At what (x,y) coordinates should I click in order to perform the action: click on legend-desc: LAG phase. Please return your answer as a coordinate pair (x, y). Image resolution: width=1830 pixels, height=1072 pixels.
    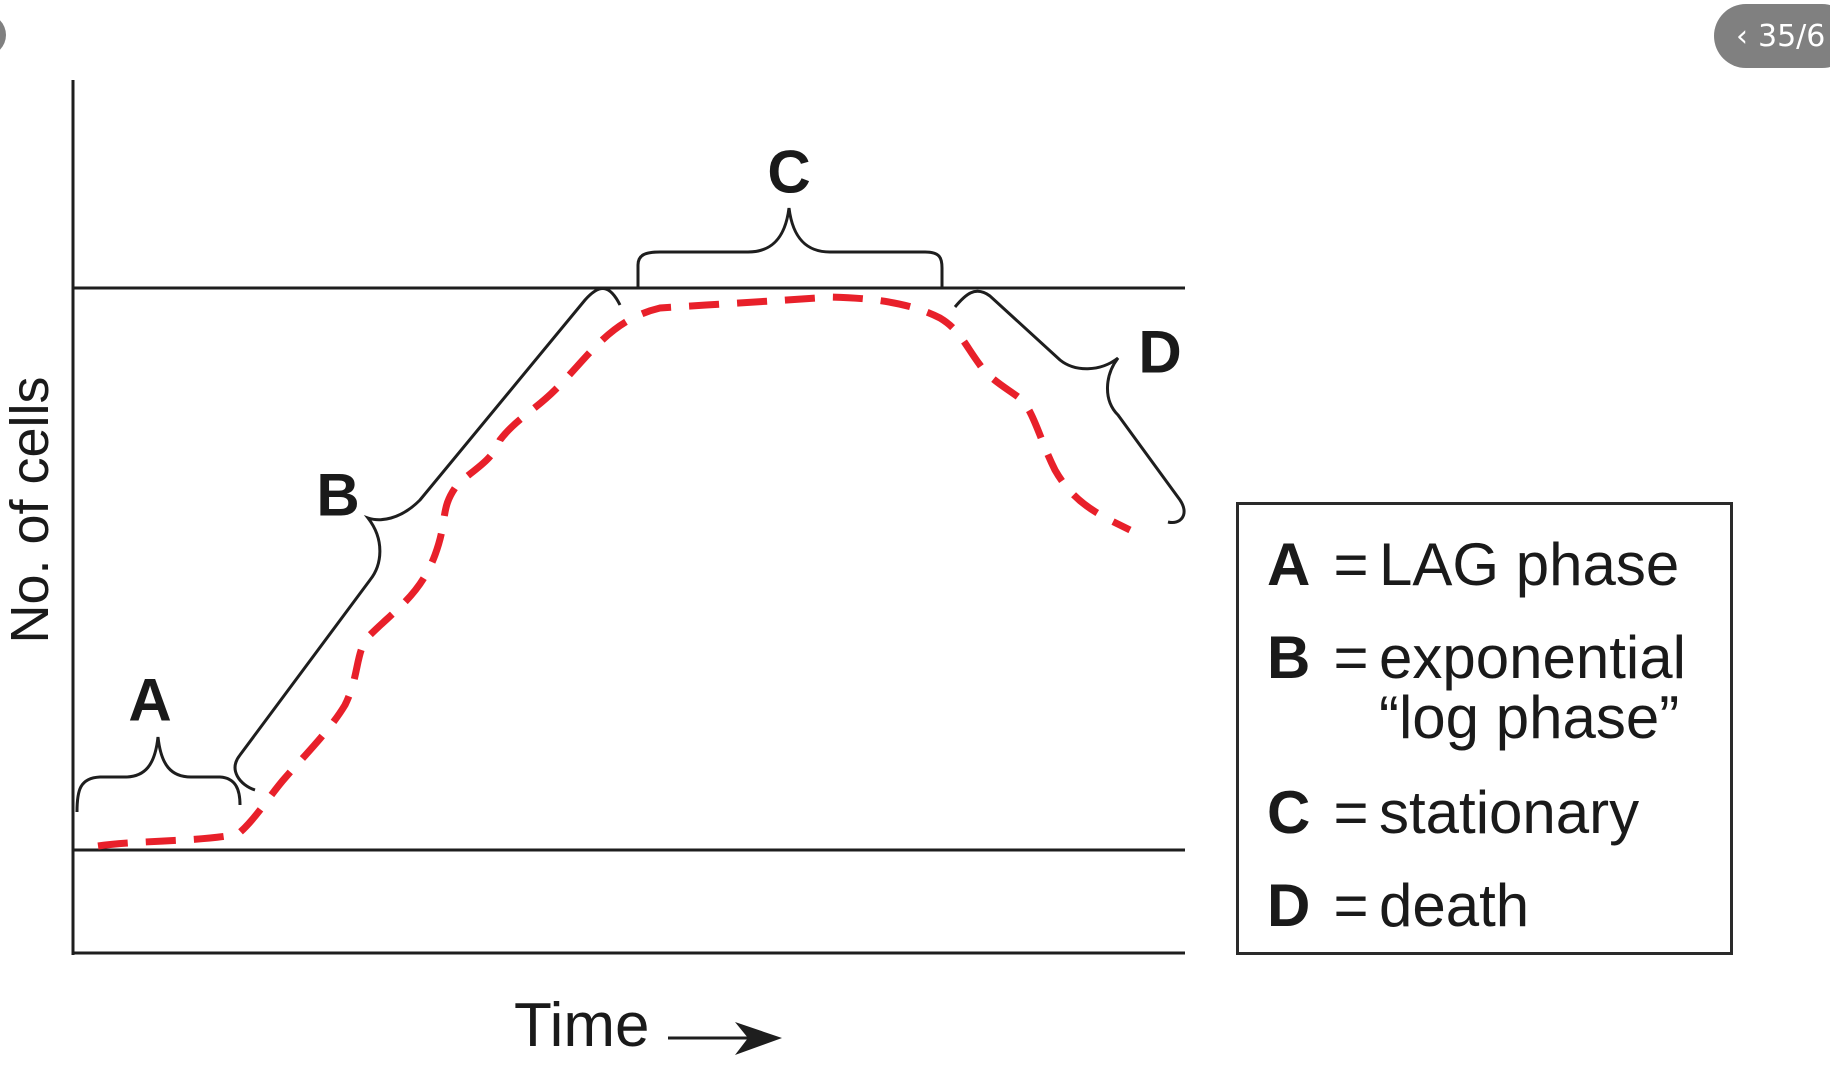
    Looking at the image, I should click on (1529, 564).